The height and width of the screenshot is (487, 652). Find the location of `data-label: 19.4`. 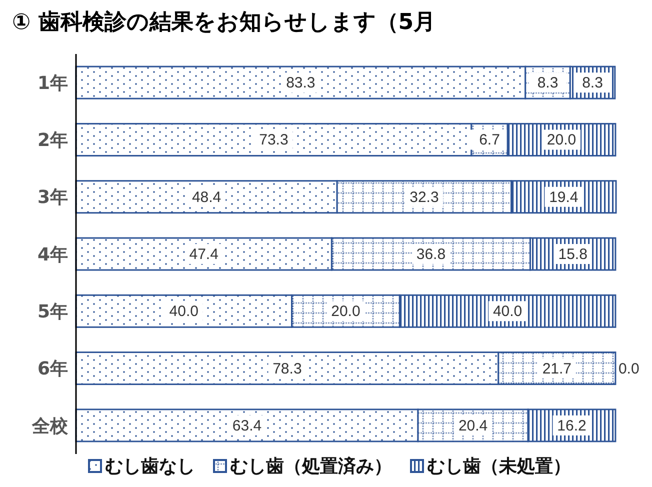

data-label: 19.4 is located at coordinates (563, 197).